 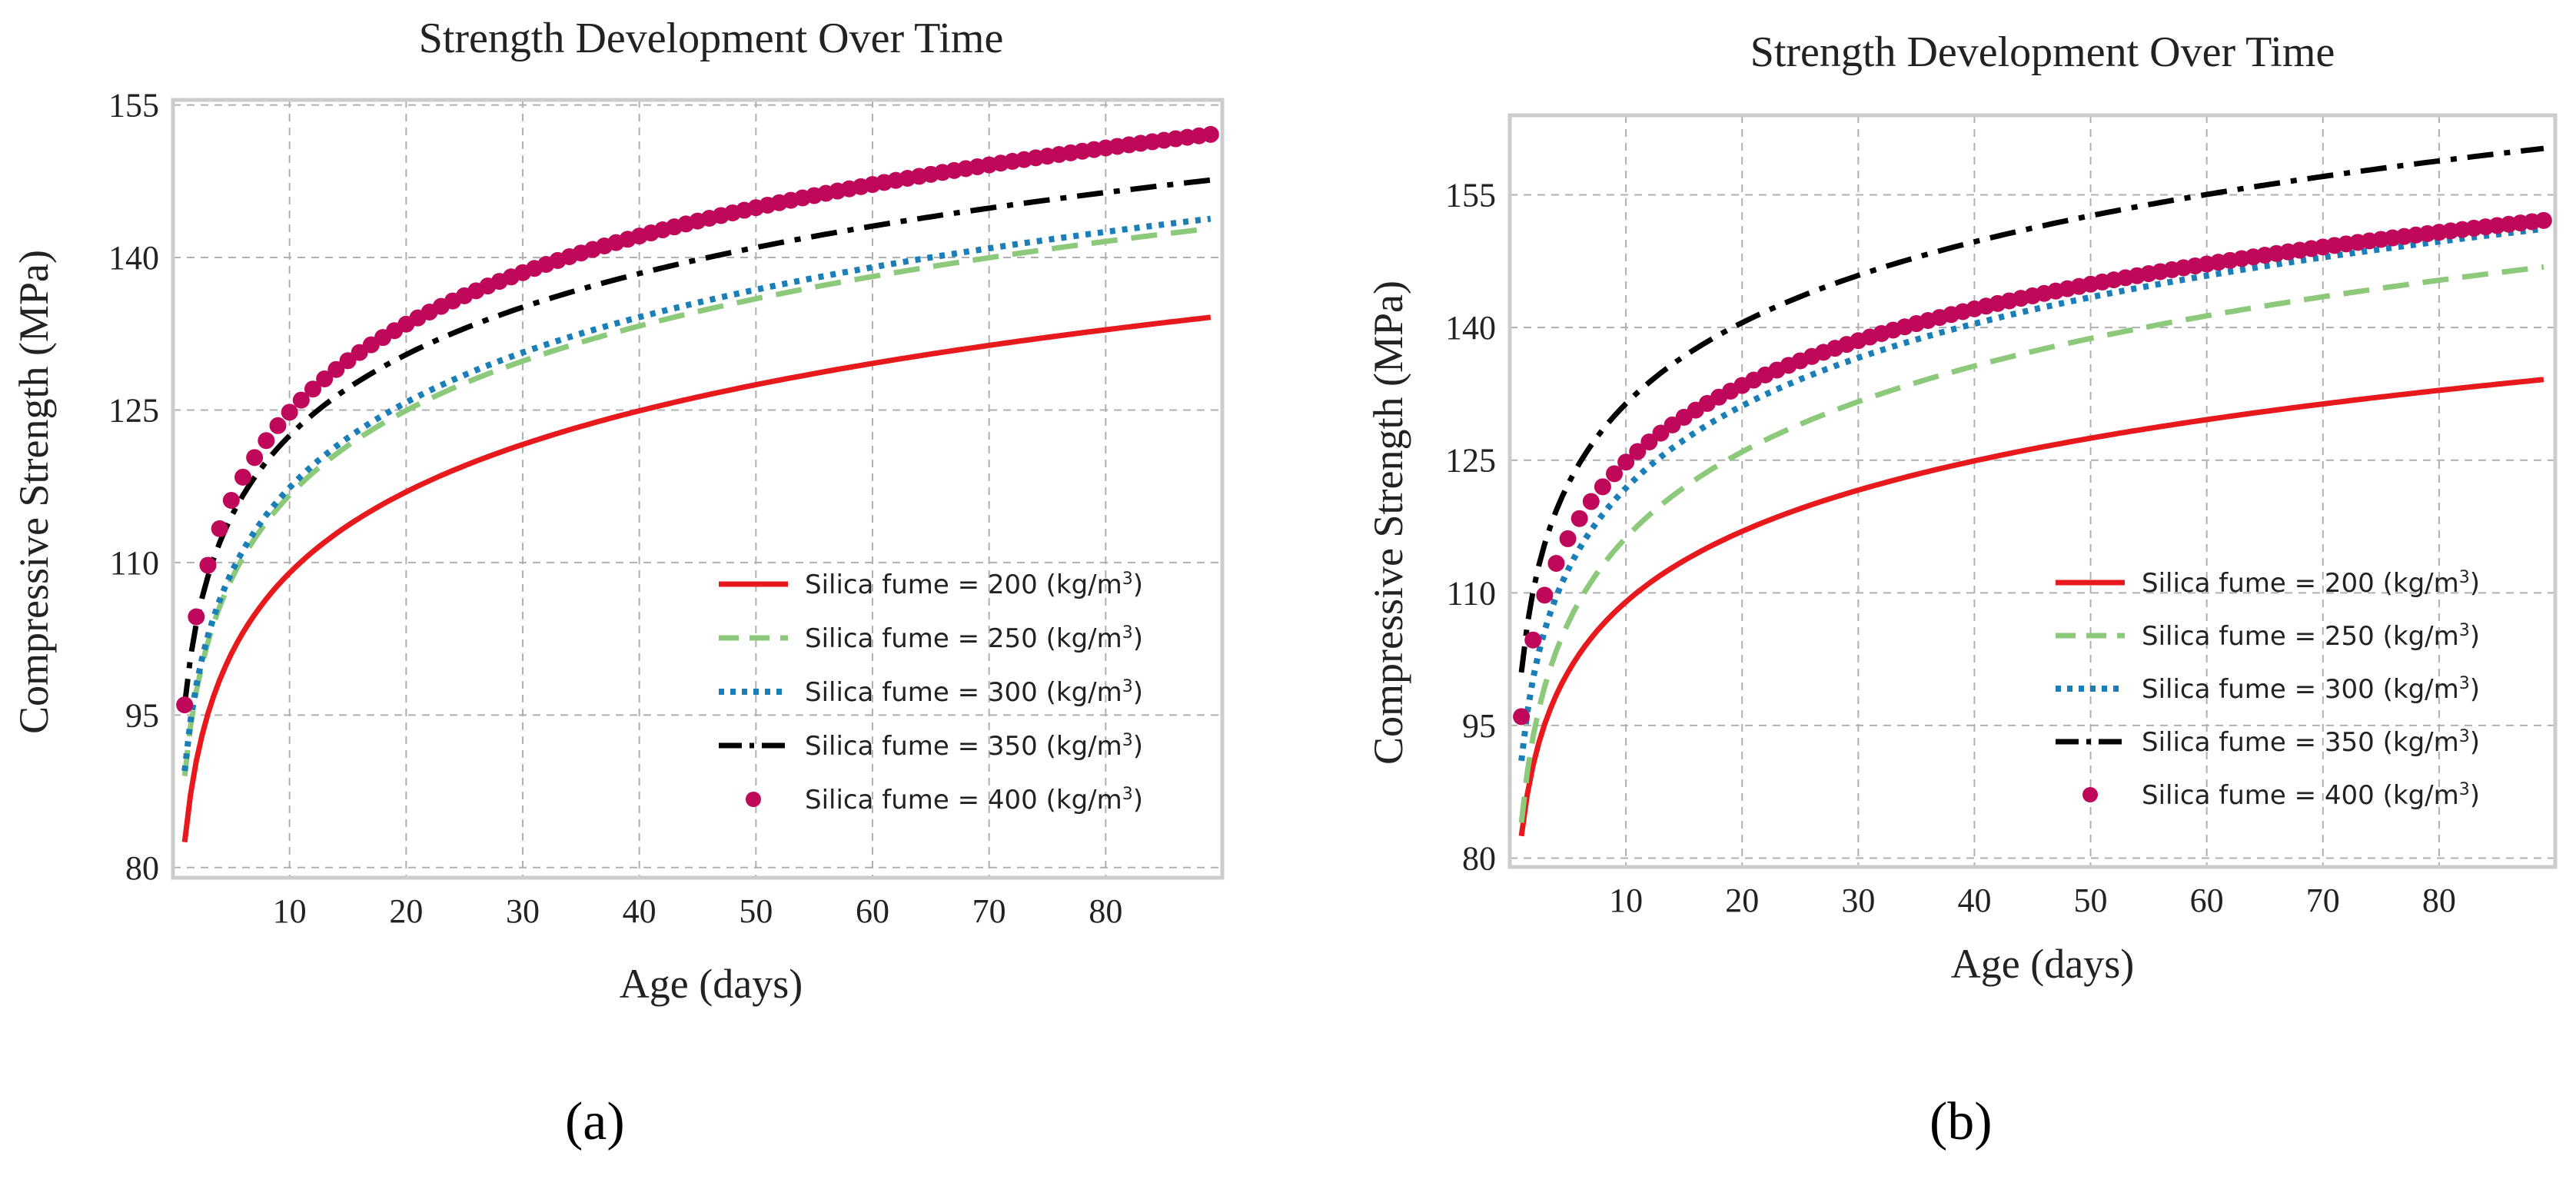 What do you see at coordinates (1479, 858) in the screenshot?
I see `y-tick-label: 80` at bounding box center [1479, 858].